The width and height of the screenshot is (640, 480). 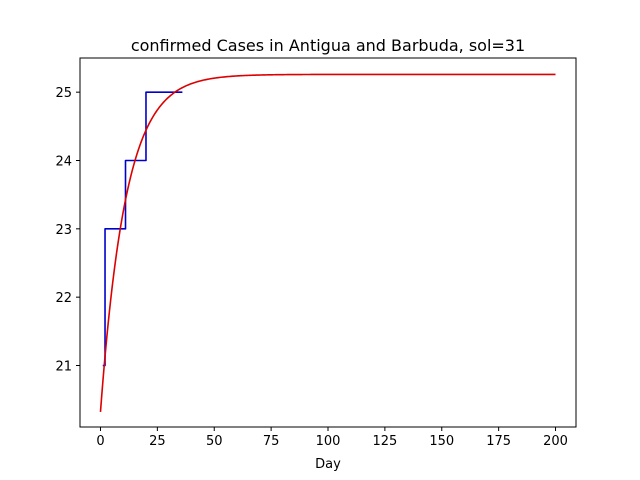 I want to click on x-tick-label: 75, so click(x=271, y=441).